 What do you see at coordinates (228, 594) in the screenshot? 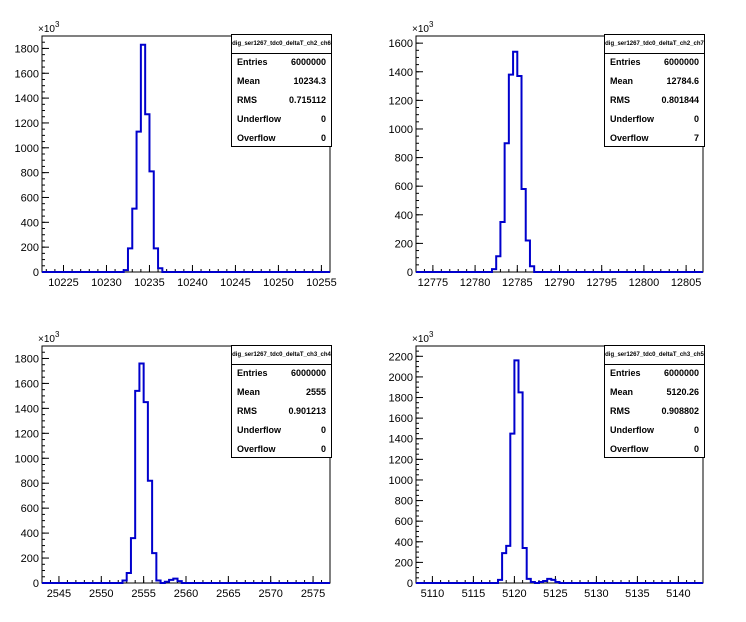
I see `x-tick-label: 2565` at bounding box center [228, 594].